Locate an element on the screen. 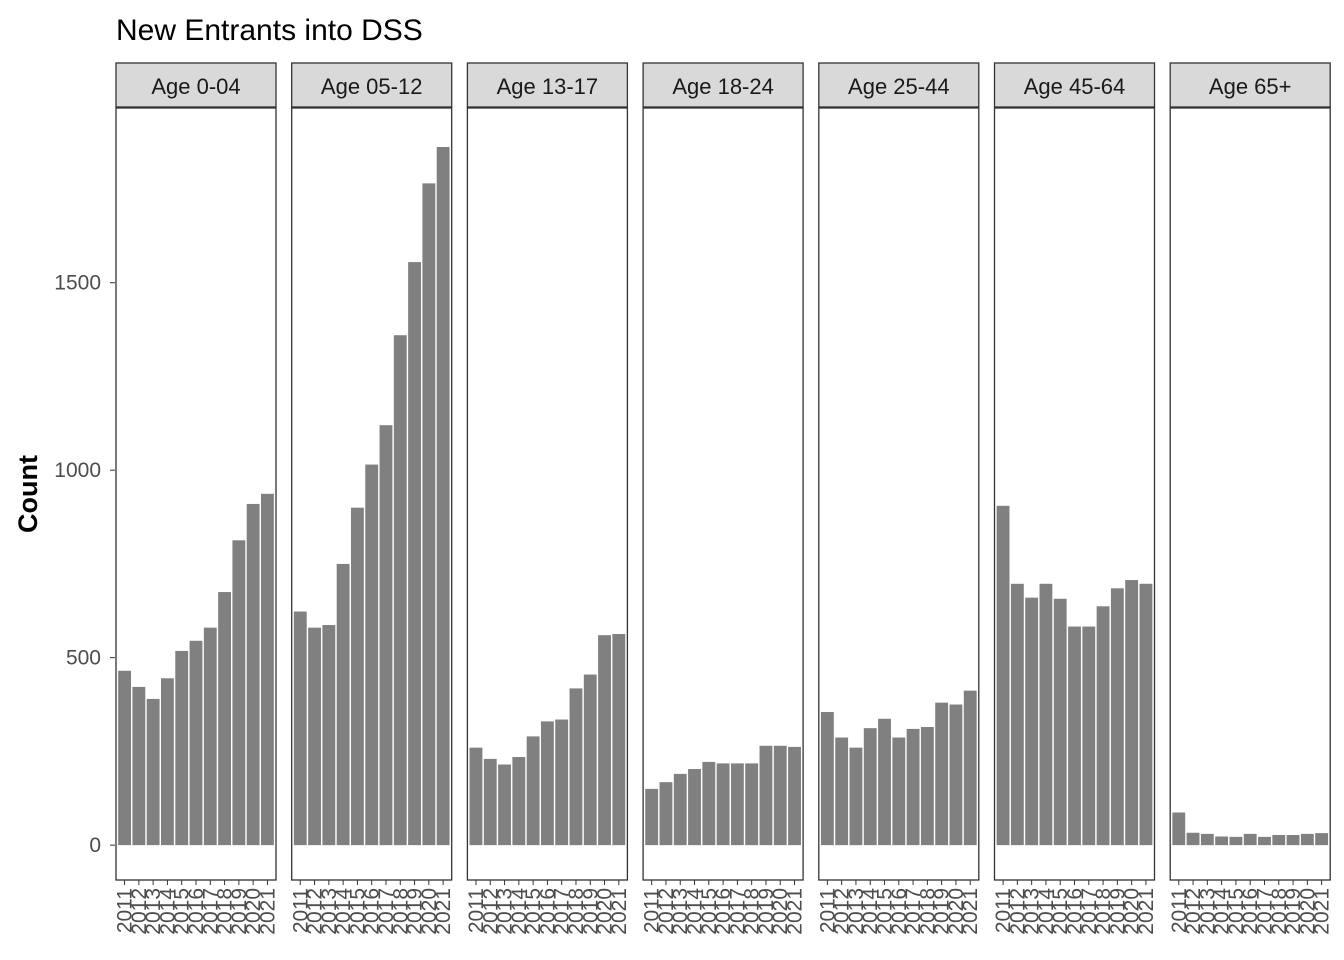 The image size is (1344, 960). facet-strip-label: Age 05-12 is located at coordinates (372, 86).